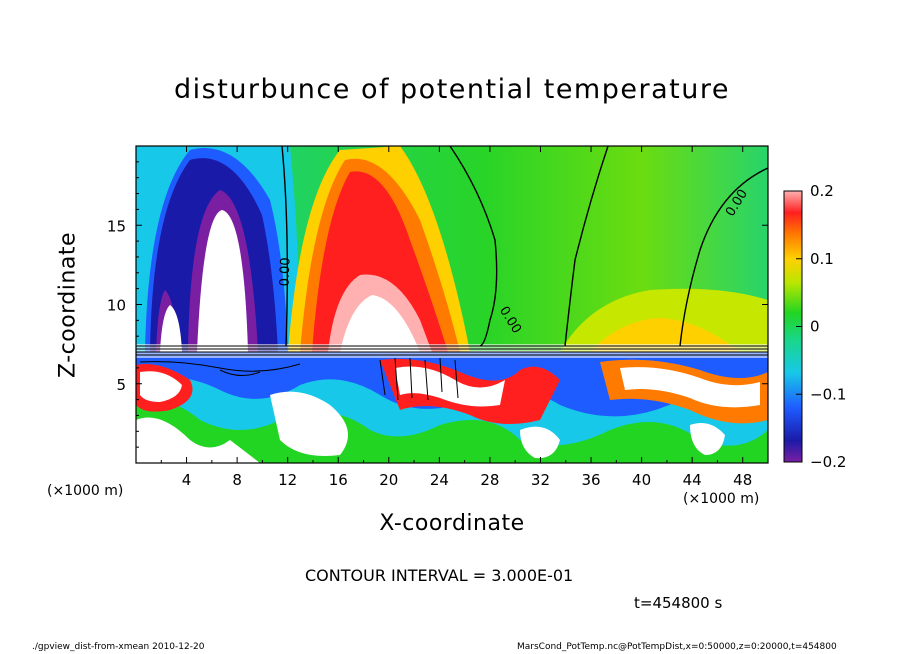  I want to click on colorbar-tick-label: −0.1, so click(828, 394).